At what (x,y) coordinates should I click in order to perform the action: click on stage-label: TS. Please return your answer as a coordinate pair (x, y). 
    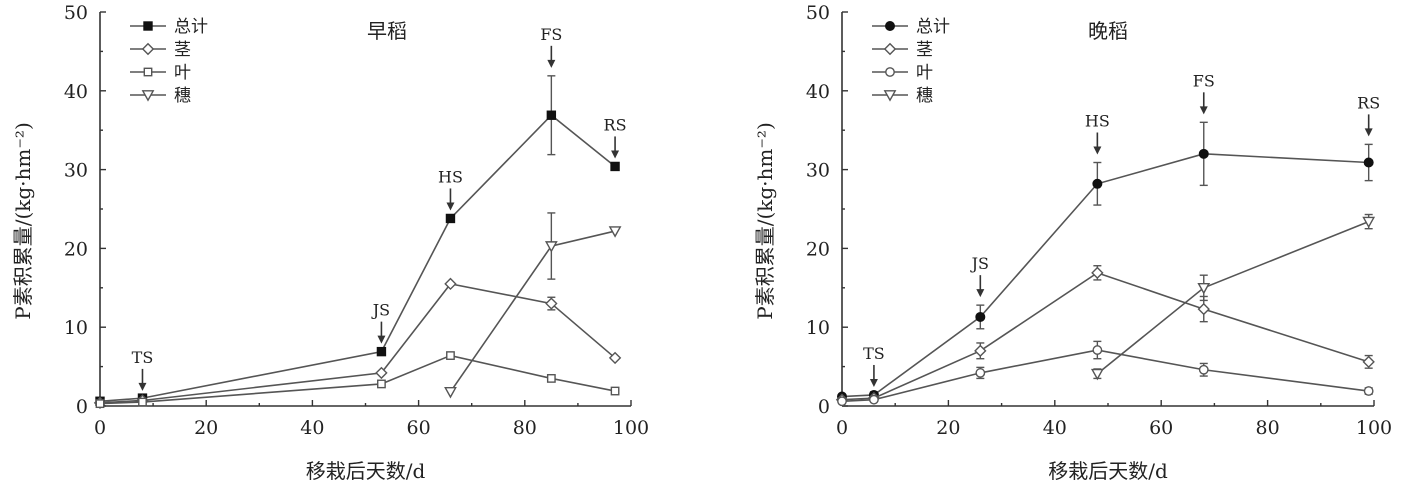
    Looking at the image, I should click on (143, 357).